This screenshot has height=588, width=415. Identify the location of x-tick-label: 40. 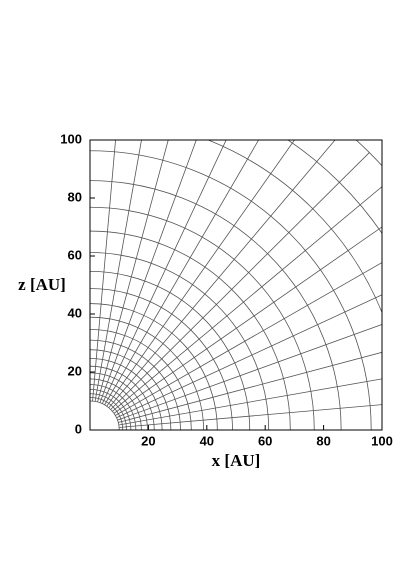
(207, 440).